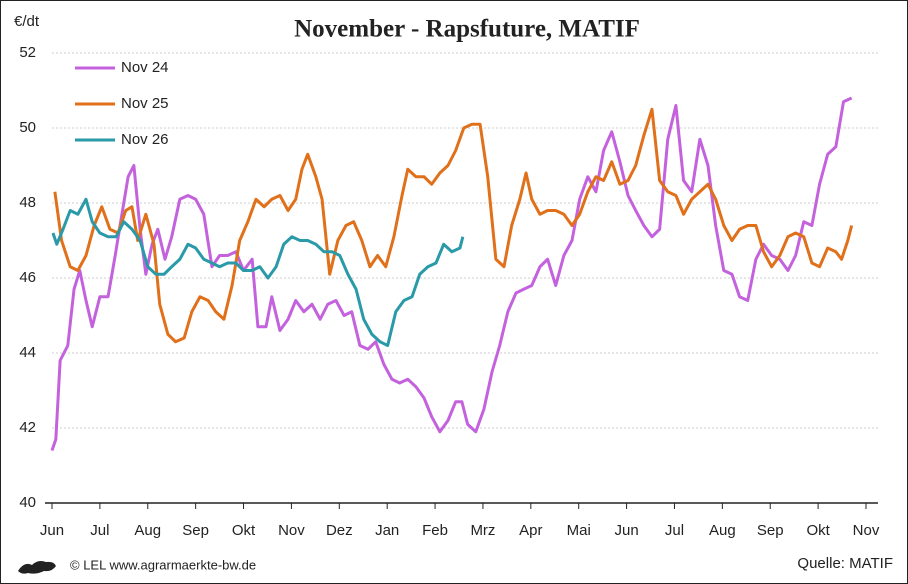  Describe the element at coordinates (387, 530) in the screenshot. I see `x-tick-label: Jan` at that location.